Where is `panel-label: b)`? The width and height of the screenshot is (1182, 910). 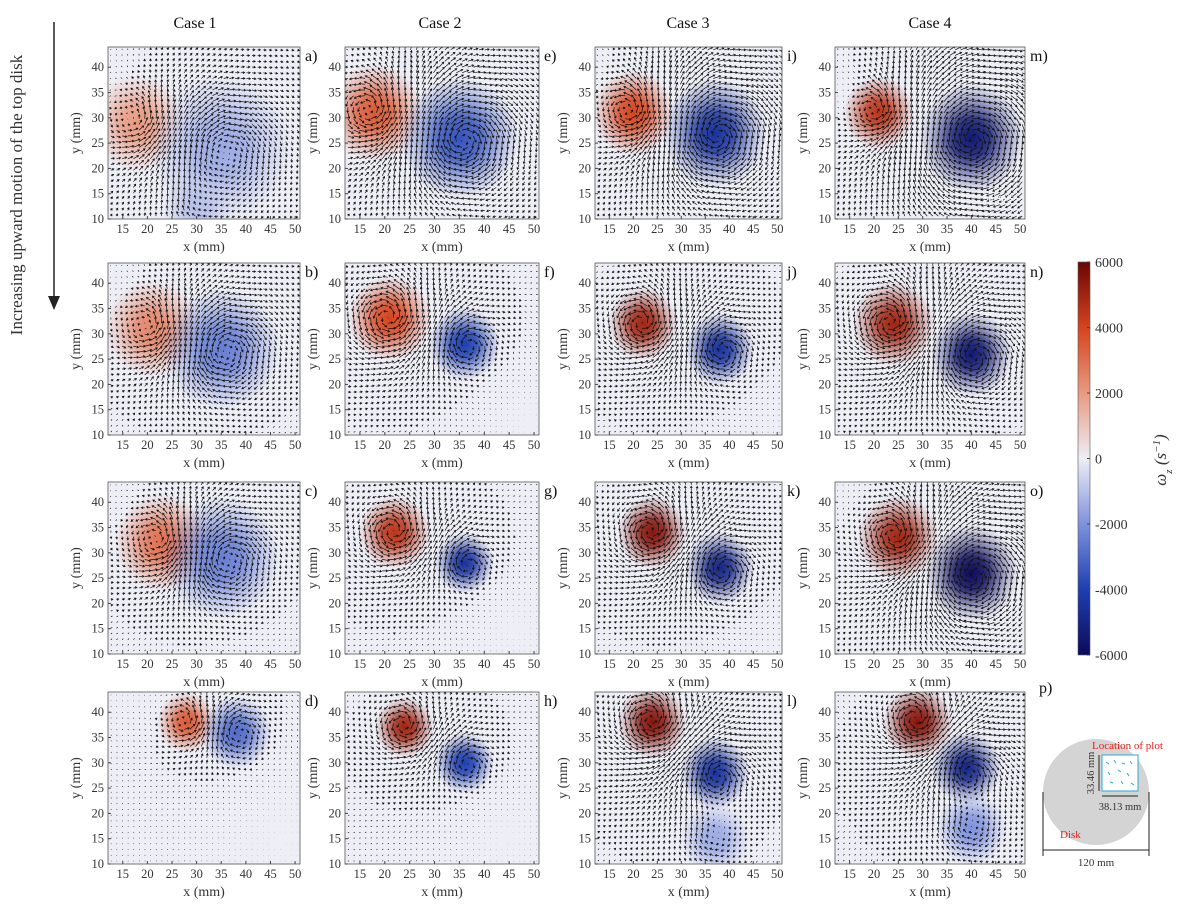
panel-label: b) is located at coordinates (311, 272).